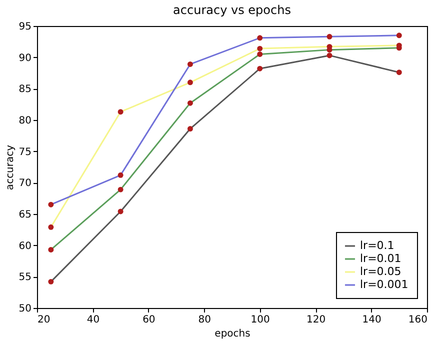 The image size is (448, 342). I want to click on x-tick-label: 140, so click(372, 320).